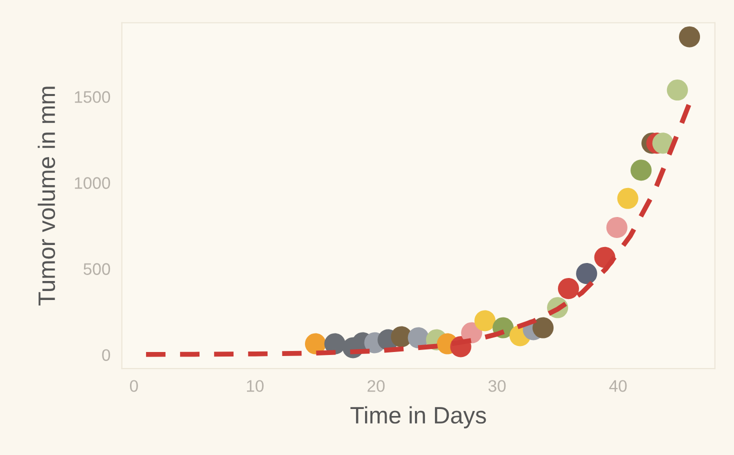 The image size is (734, 455). Describe the element at coordinates (418, 417) in the screenshot. I see `x-axis-title: Time in Days` at that location.